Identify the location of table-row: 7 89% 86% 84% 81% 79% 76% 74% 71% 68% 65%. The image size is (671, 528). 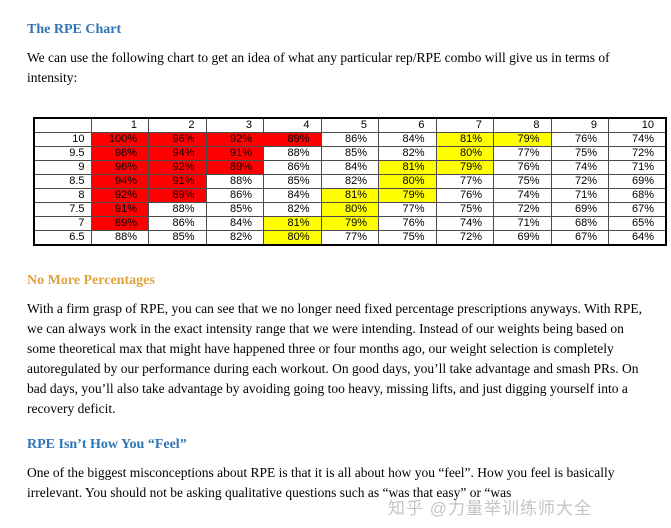
(350, 223).